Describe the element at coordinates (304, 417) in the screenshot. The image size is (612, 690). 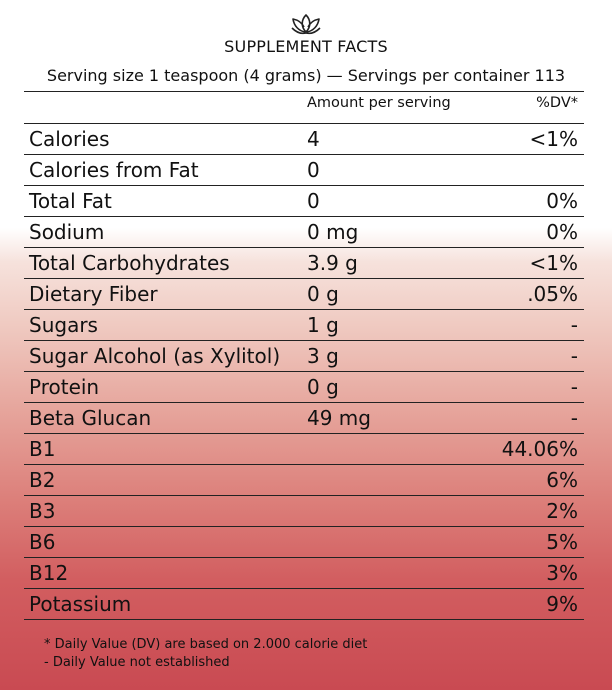
I see `table-row: Beta Glucan 49 mg -` at that location.